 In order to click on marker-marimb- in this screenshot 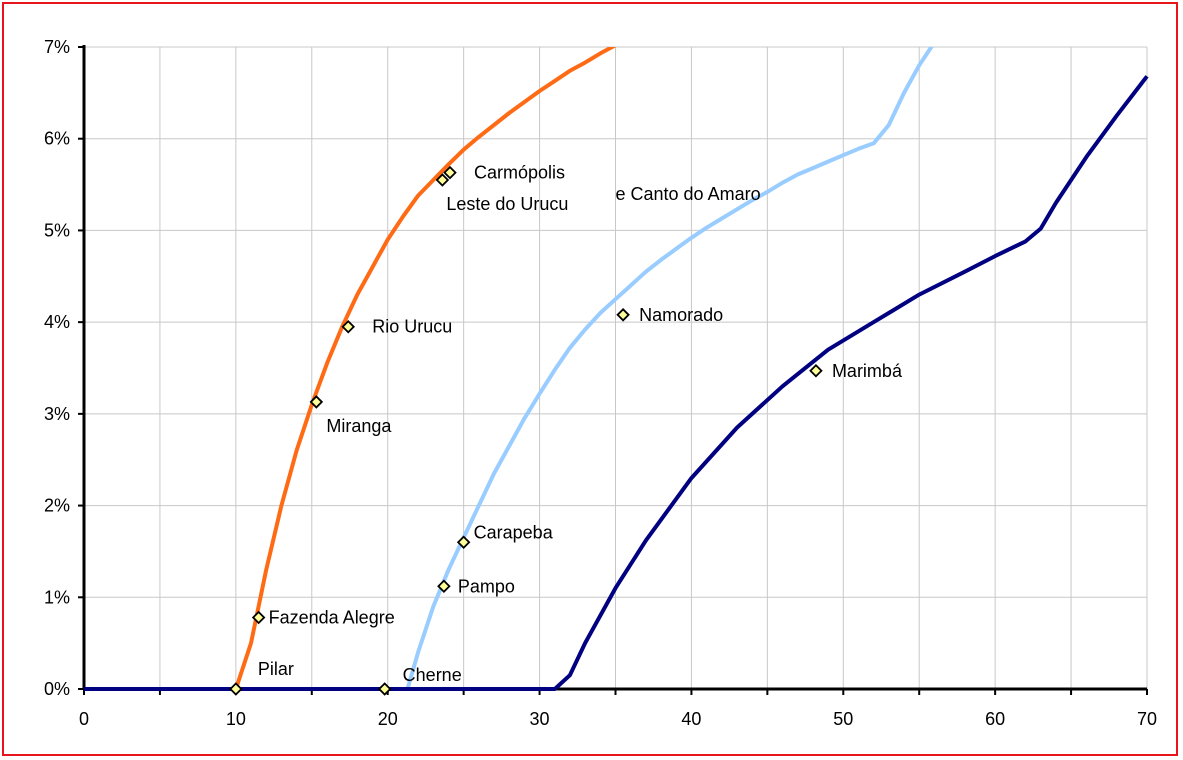, I will do `click(816, 370)`.